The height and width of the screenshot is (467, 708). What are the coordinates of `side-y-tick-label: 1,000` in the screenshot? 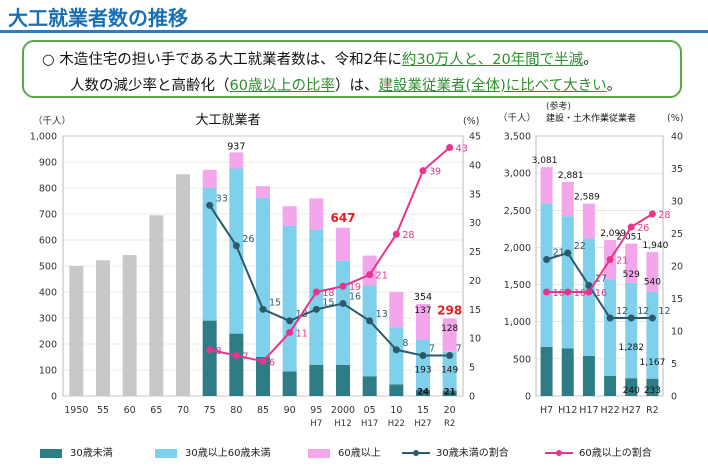 It's located at (517, 322).